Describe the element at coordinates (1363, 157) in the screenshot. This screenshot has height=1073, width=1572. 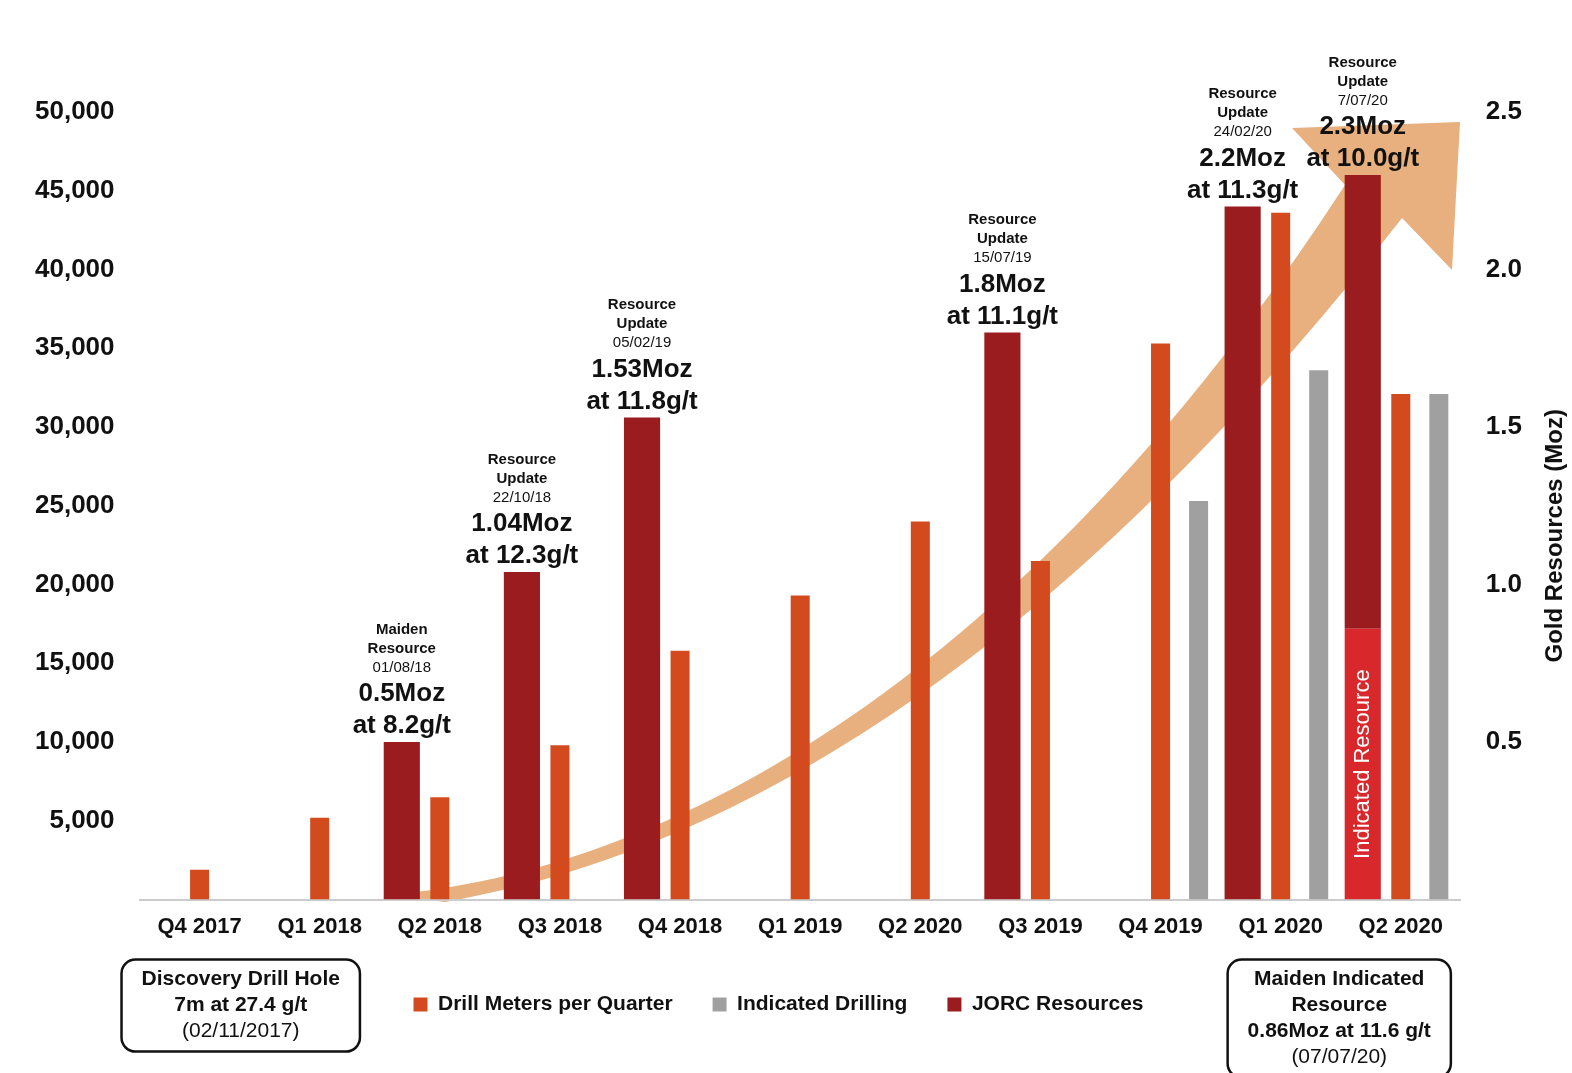
I see `annotation: at 10.0g/t` at that location.